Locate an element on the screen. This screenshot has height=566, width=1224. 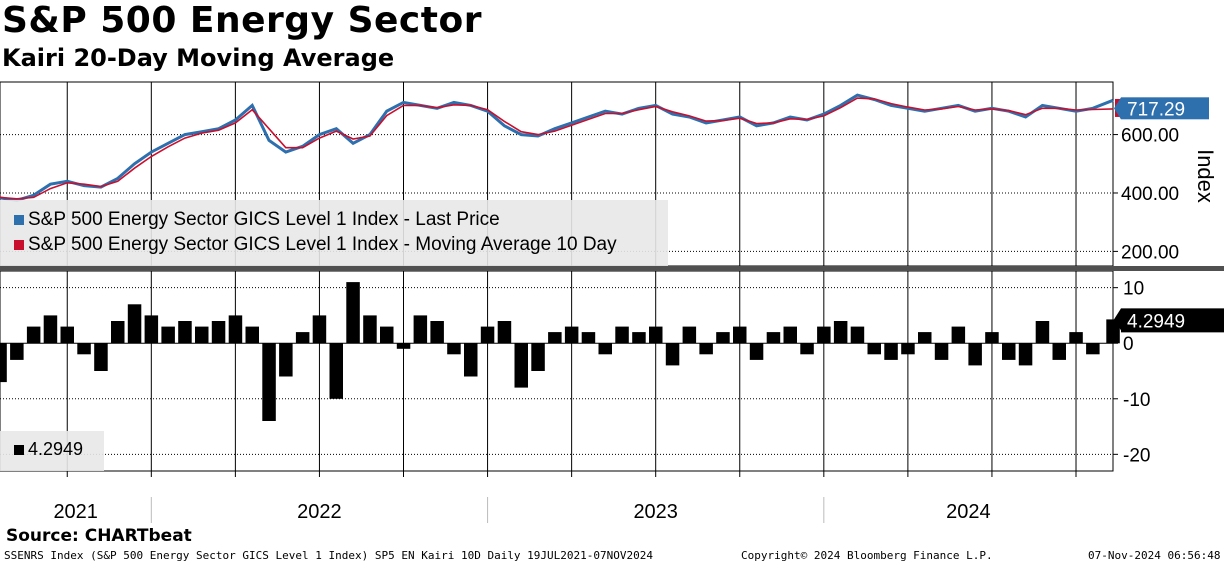
kairi-value-pointer is located at coordinates (1117, 319).